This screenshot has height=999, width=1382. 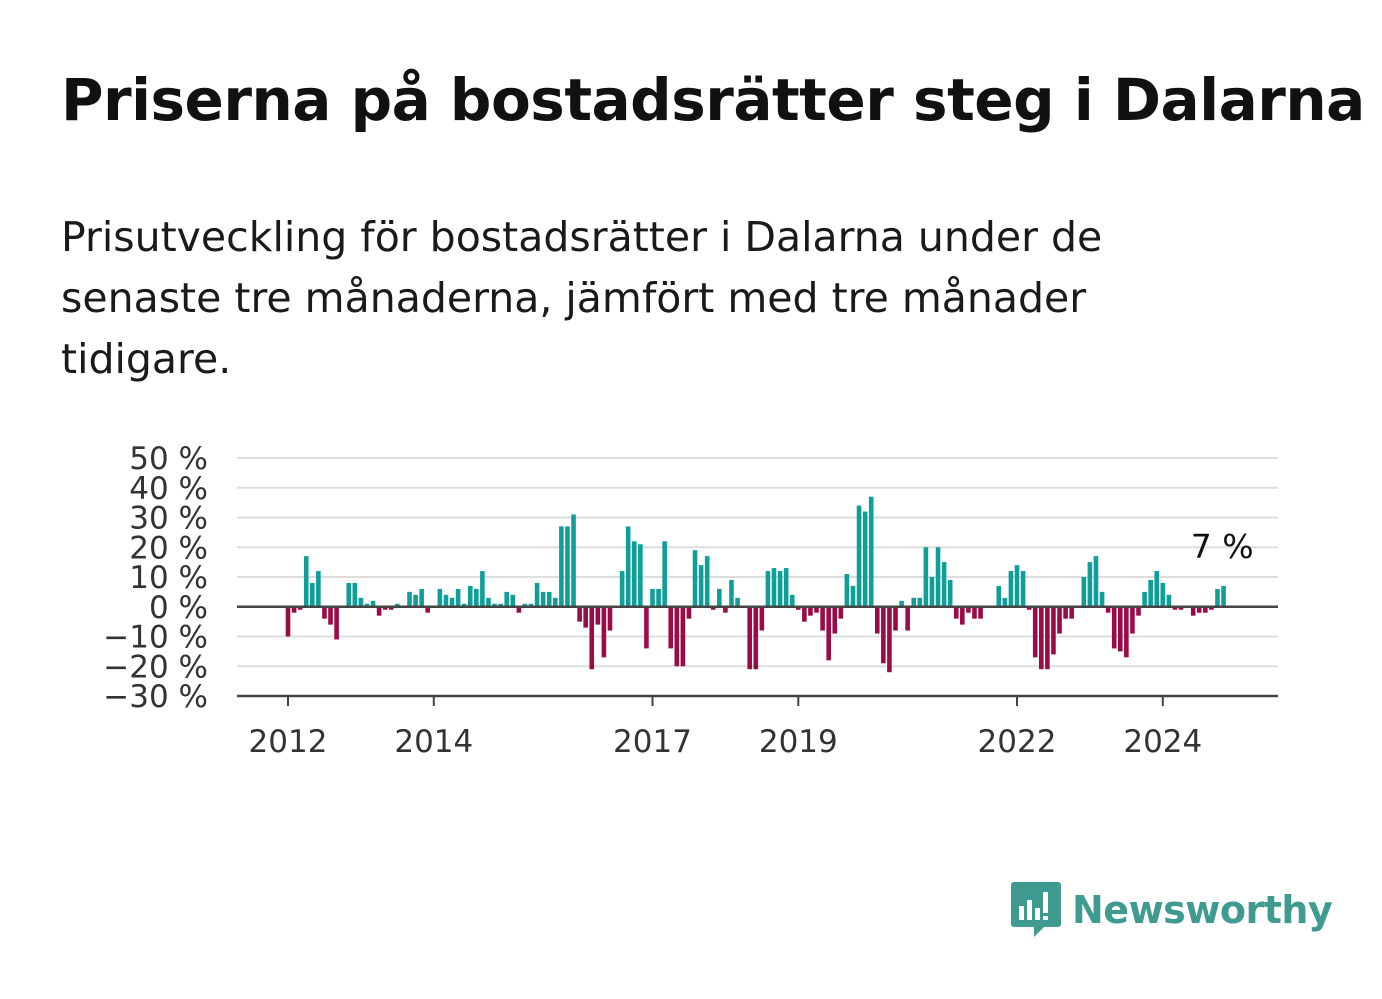 I want to click on y-tick-label: 40 %, so click(x=168, y=489).